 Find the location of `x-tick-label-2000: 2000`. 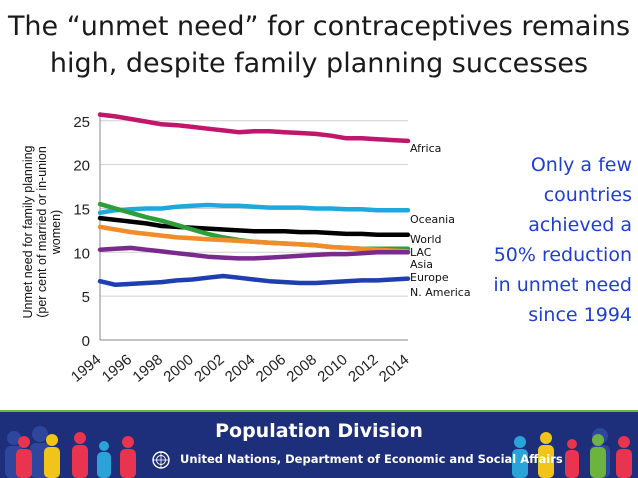

x-tick-label-2000: 2000 is located at coordinates (178, 368).